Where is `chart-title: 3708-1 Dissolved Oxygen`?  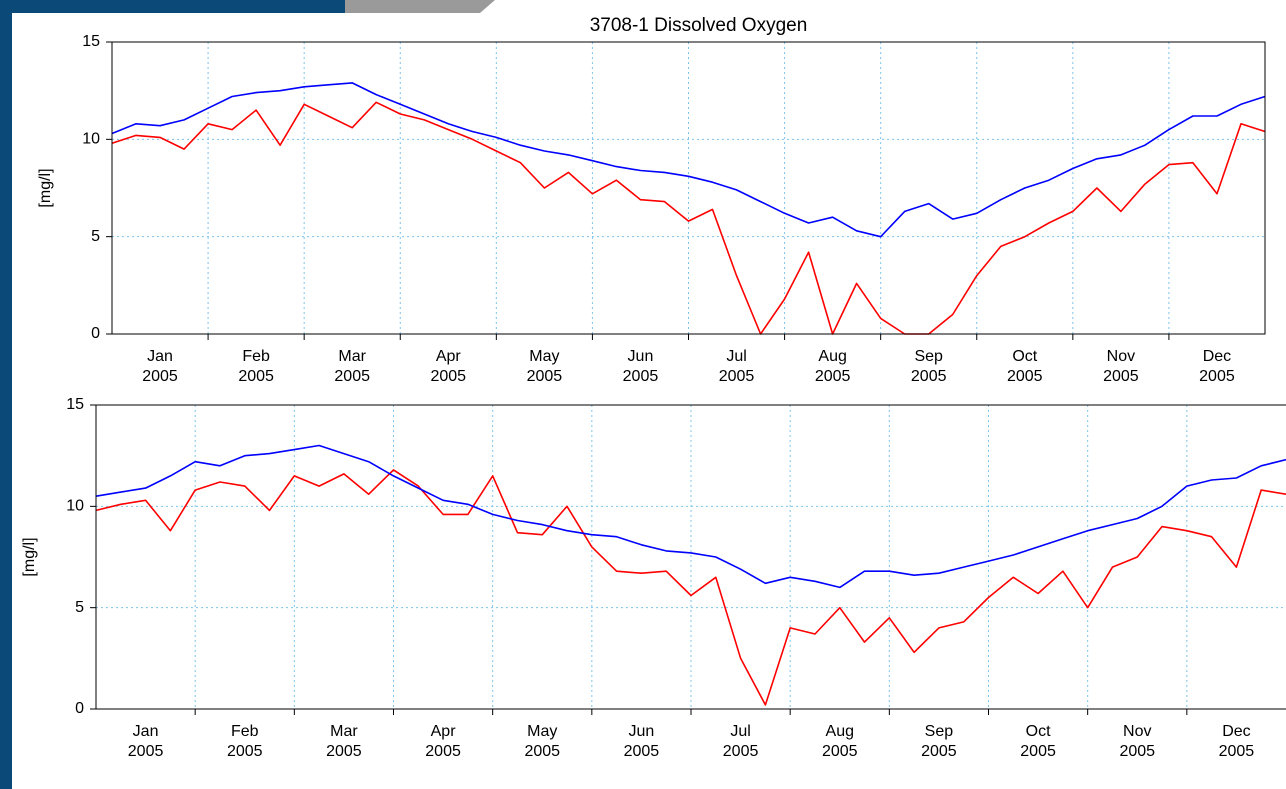
chart-title: 3708-1 Dissolved Oxygen is located at coordinates (699, 25).